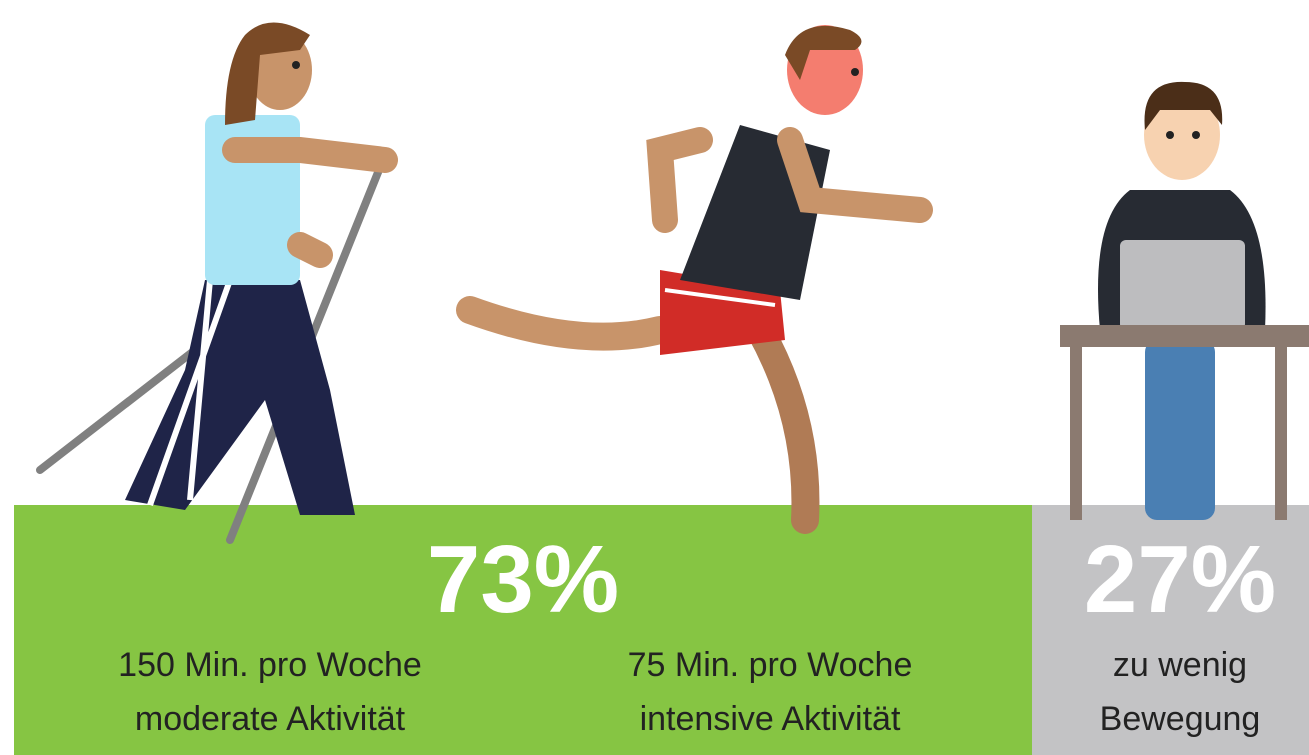 Image resolution: width=1309 pixels, height=755 pixels. I want to click on group-label: moderate Aktivität, so click(270, 719).